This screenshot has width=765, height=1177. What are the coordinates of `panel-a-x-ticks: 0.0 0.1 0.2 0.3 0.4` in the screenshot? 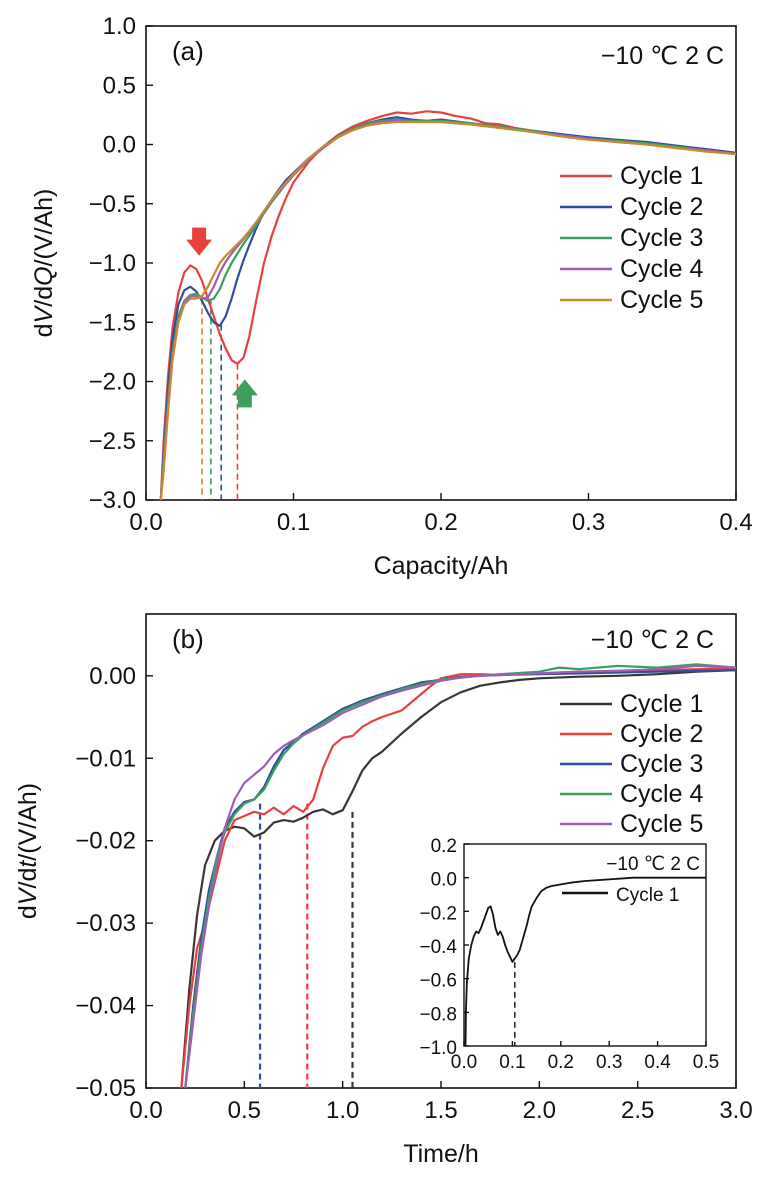 It's located at (441, 514).